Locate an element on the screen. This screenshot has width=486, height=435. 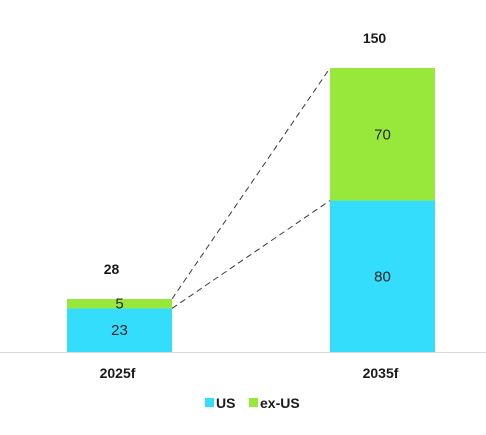
category-label: 2035f is located at coordinates (381, 373).